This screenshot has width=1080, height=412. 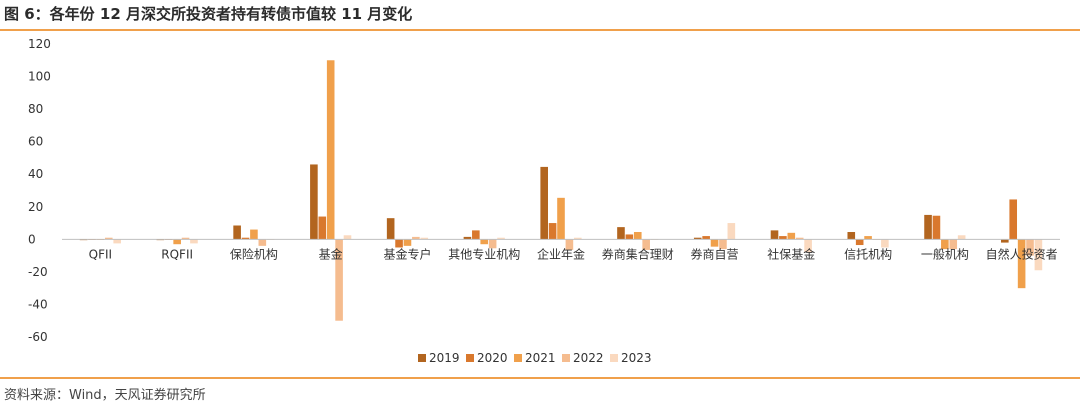 What do you see at coordinates (492, 358) in the screenshot?
I see `legend-label-2020: 2020` at bounding box center [492, 358].